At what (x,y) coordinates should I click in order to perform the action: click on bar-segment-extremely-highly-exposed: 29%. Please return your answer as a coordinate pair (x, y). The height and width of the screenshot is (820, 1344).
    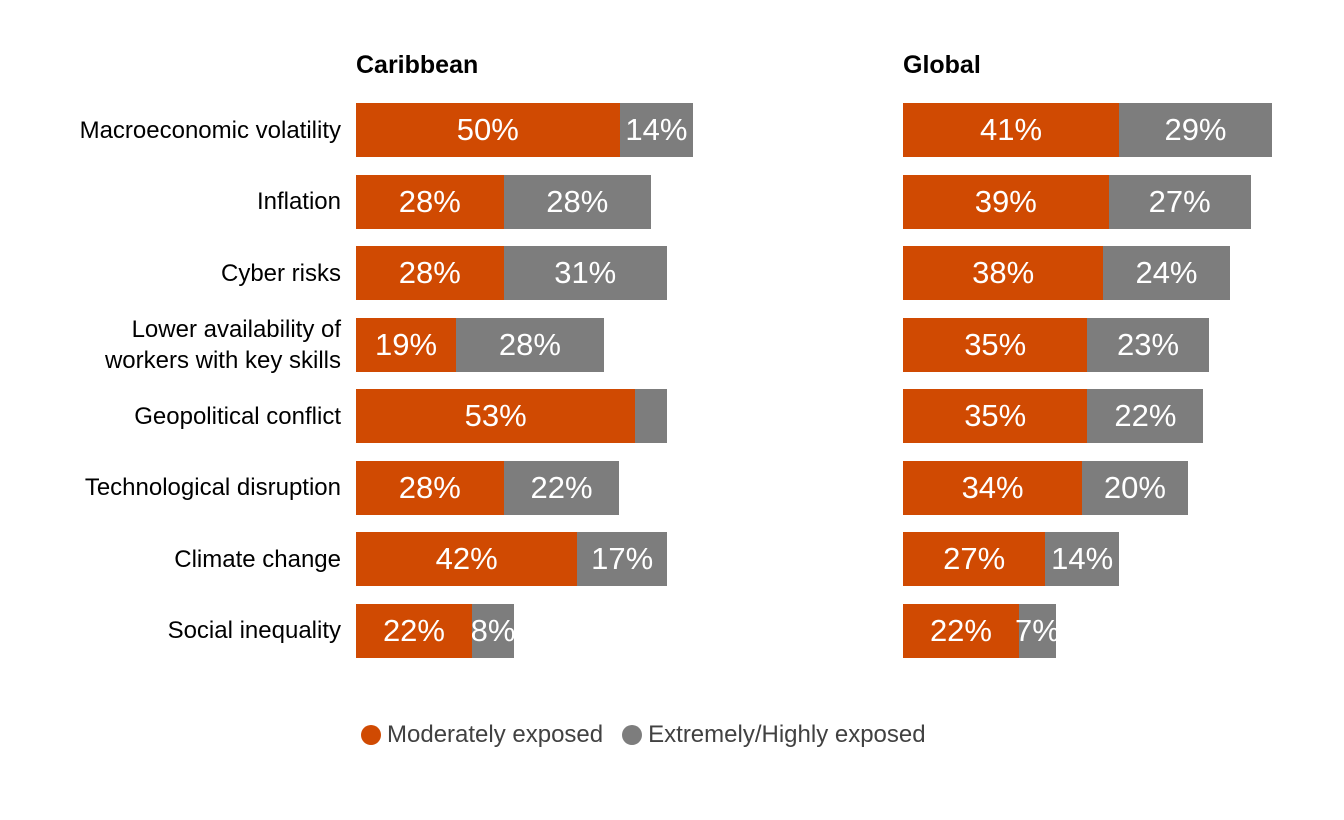
    Looking at the image, I should click on (1195, 130).